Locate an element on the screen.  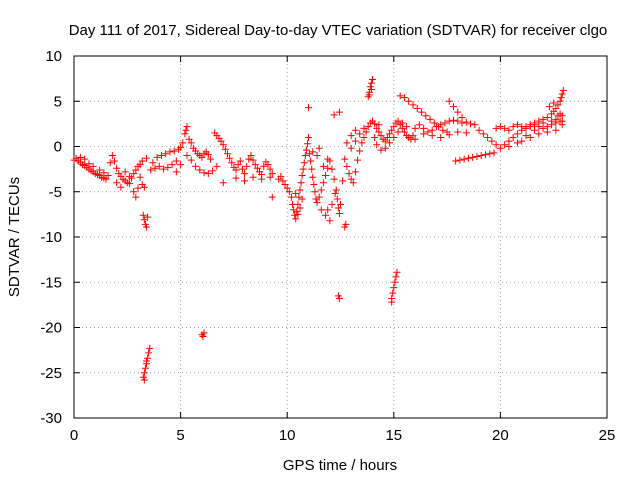
x-tick-label: 20 is located at coordinates (500, 435).